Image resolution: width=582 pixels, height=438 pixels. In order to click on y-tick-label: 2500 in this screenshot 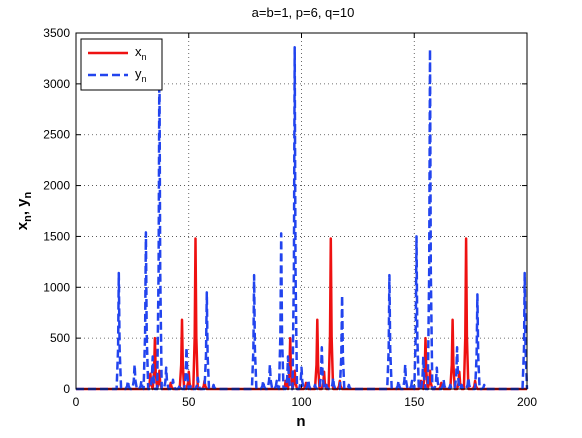, I will do `click(56, 135)`.